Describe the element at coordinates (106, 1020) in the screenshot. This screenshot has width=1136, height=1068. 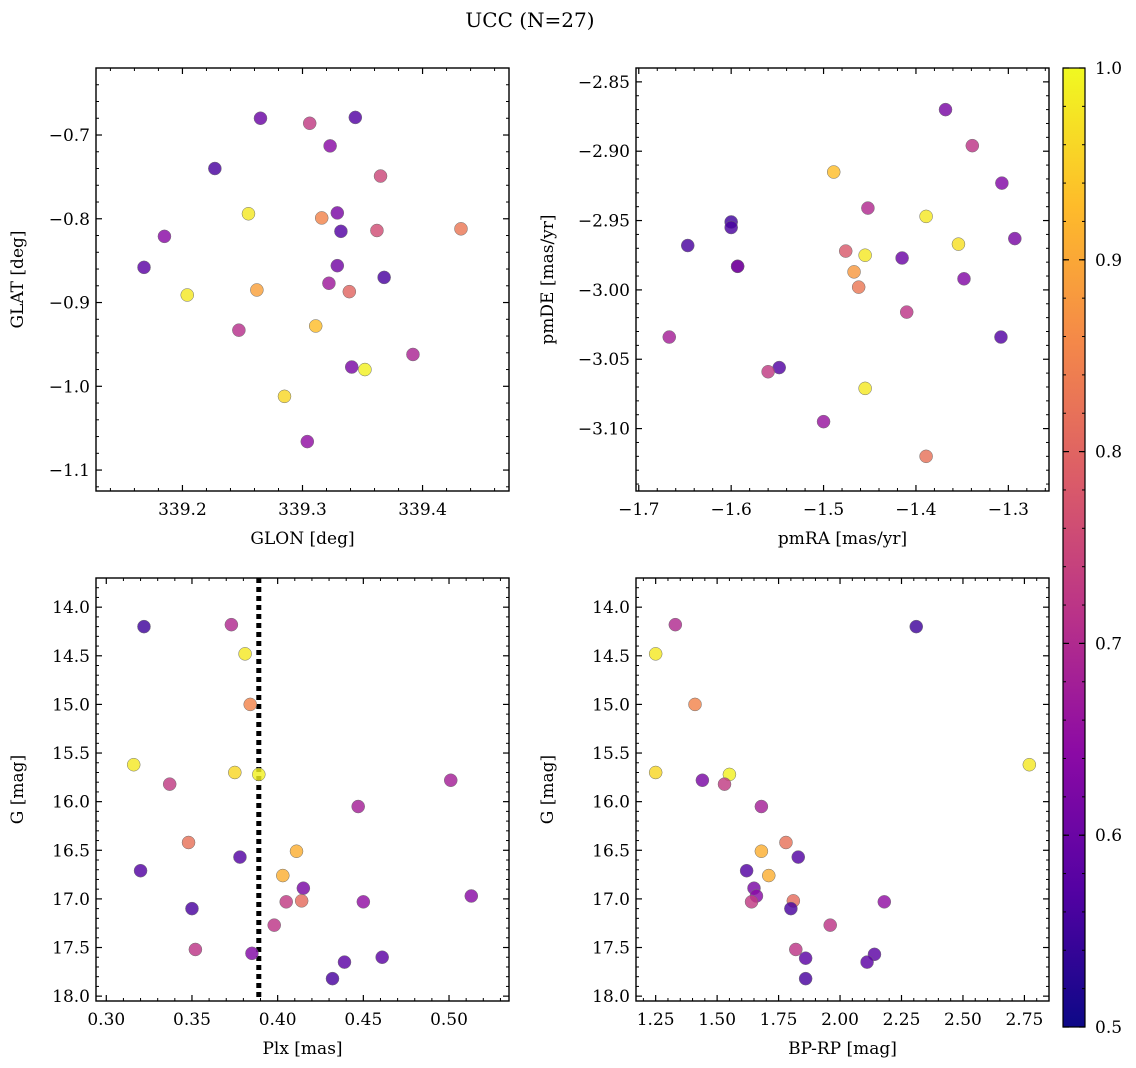
I see `x-tick-label: 0.30` at that location.